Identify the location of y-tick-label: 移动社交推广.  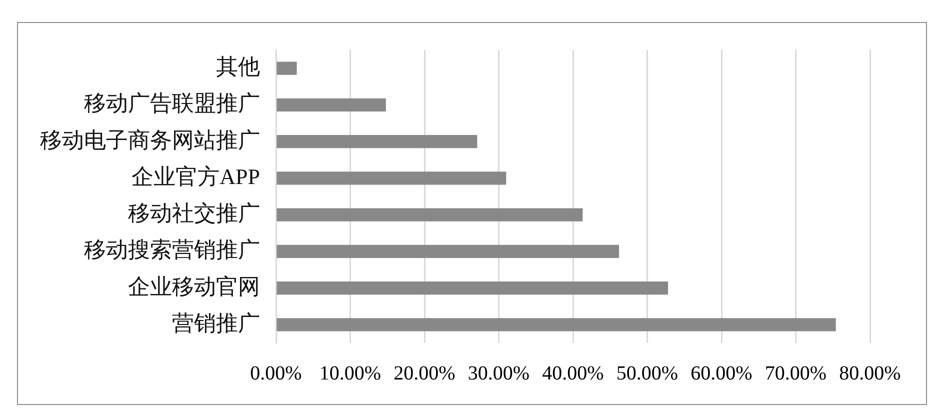
(194, 213).